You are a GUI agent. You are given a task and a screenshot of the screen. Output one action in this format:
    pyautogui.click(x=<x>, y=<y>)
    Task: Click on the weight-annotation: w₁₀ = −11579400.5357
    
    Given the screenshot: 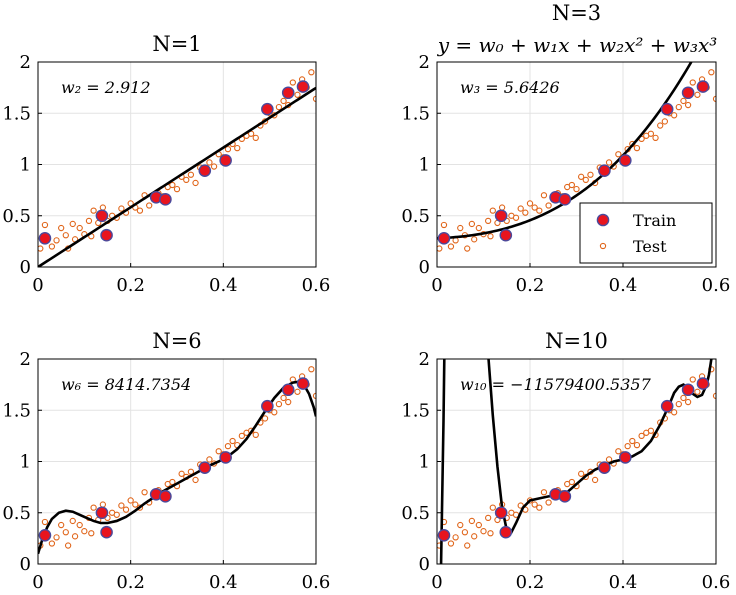 What is the action you would take?
    pyautogui.click(x=556, y=384)
    